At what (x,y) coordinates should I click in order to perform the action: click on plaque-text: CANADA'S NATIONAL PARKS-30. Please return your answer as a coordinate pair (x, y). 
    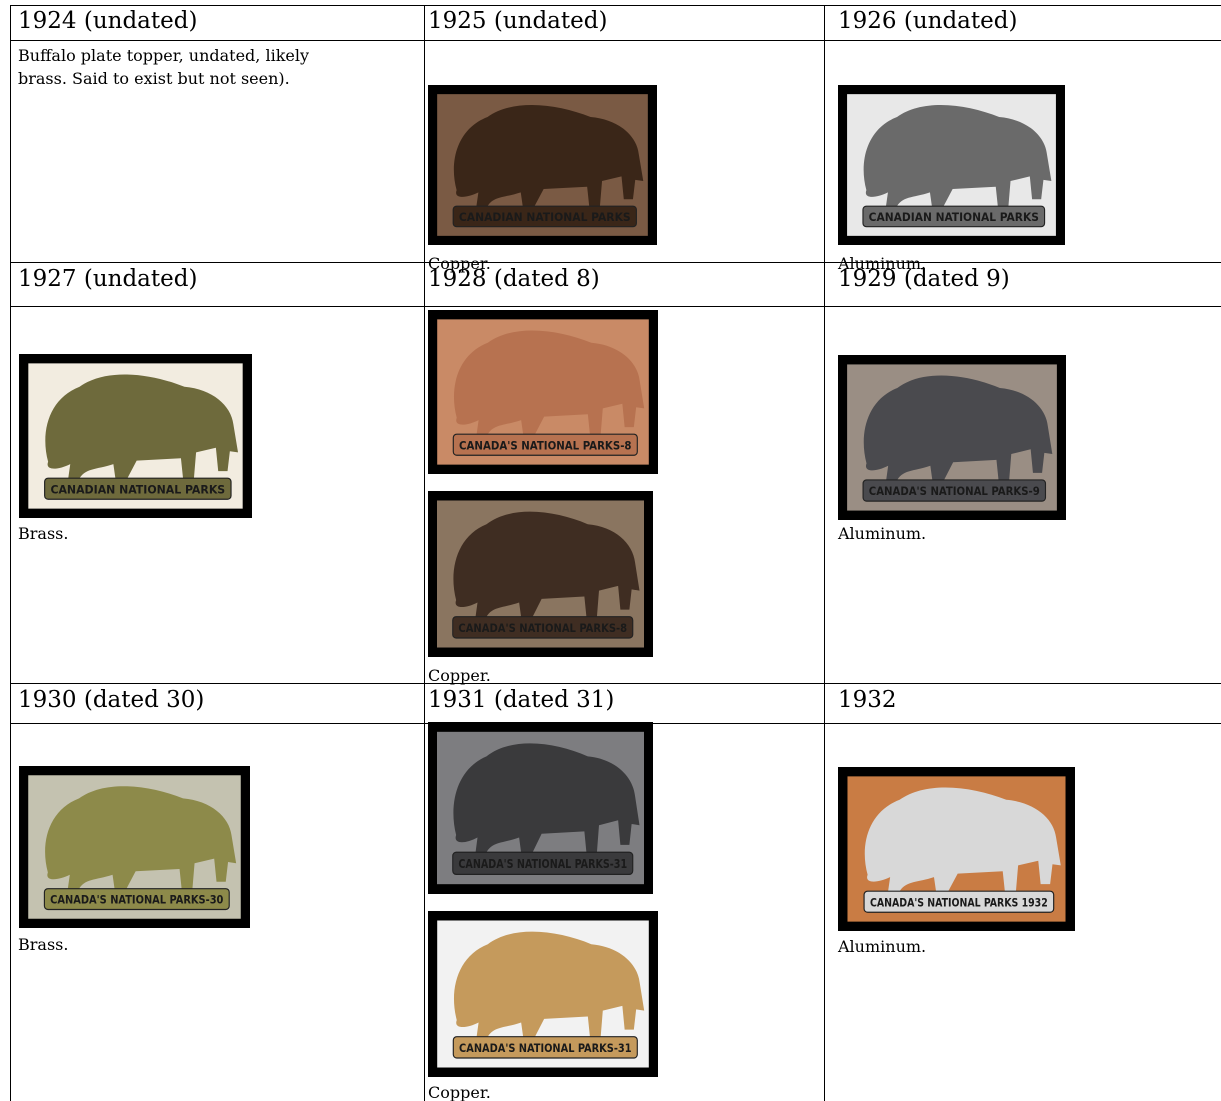
    Looking at the image, I should click on (136, 900).